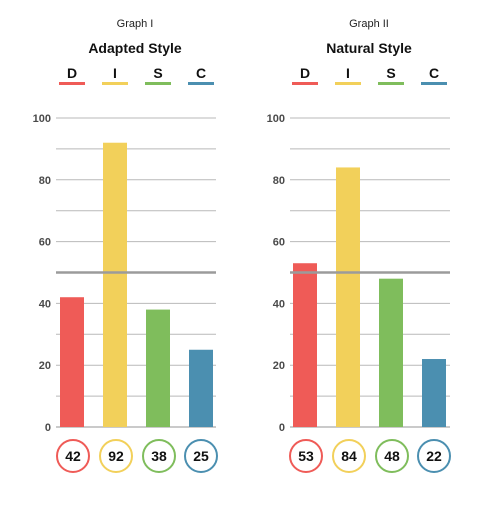 The width and height of the screenshot is (500, 505). I want to click on value-label-s: 48, so click(392, 456).